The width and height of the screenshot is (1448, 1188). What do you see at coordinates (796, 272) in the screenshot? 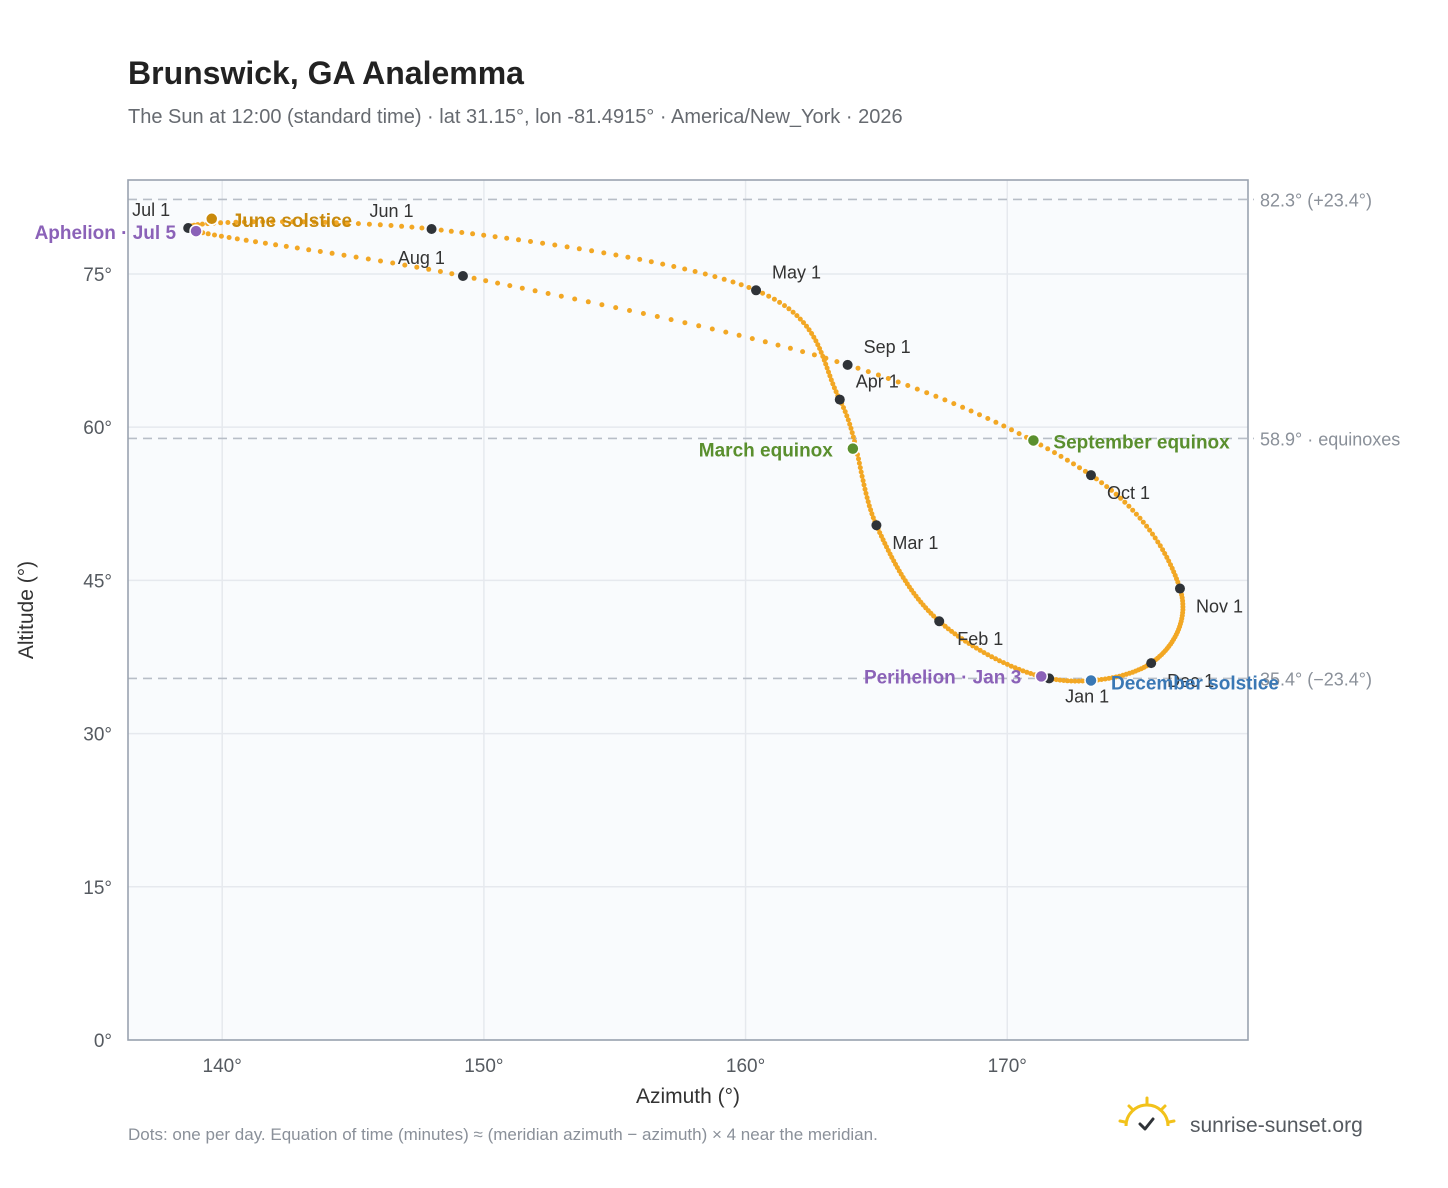
I see `month-label: May 1` at bounding box center [796, 272].